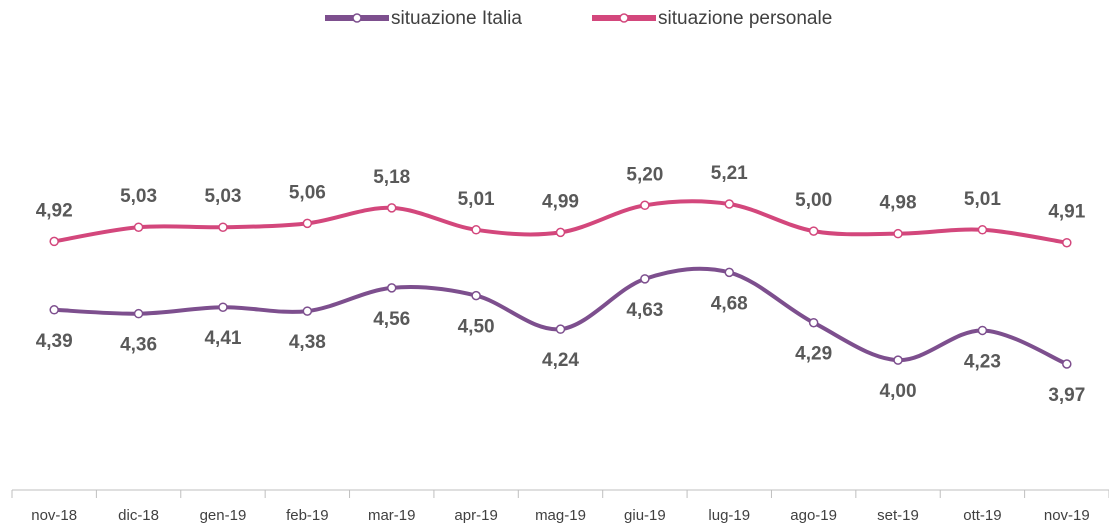 This screenshot has width=1109, height=524. Describe the element at coordinates (223, 515) in the screenshot. I see `x-tick-label: gen-19` at that location.